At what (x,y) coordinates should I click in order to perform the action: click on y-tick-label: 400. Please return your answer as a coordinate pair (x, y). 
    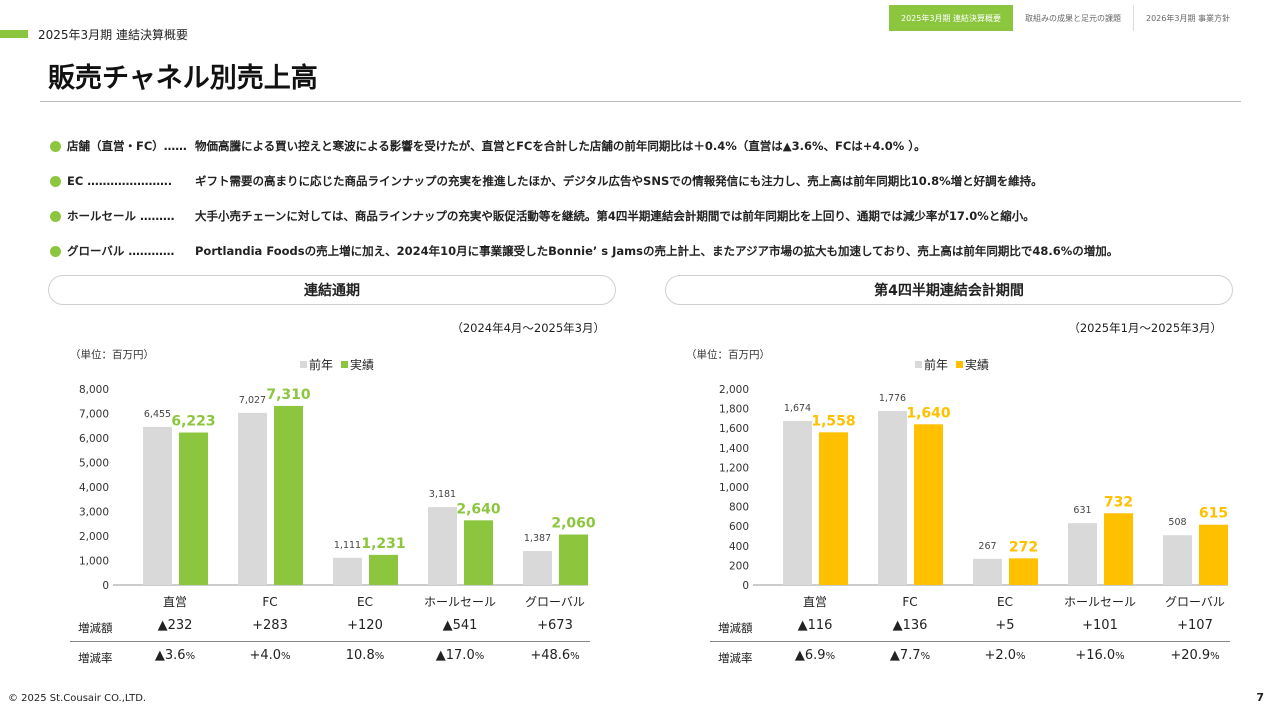
    Looking at the image, I should click on (739, 547).